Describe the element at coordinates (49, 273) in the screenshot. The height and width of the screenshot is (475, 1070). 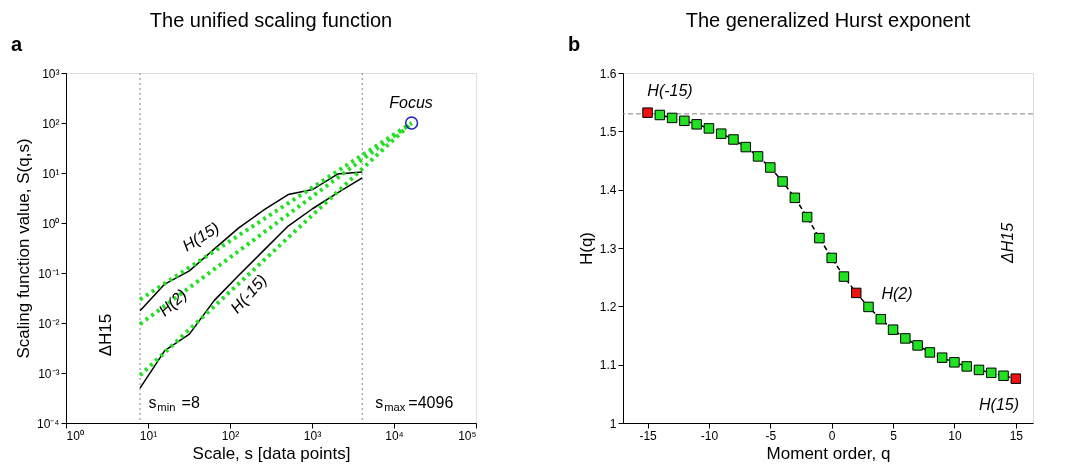
I see `y-tick-label: 10⁻¹` at that location.